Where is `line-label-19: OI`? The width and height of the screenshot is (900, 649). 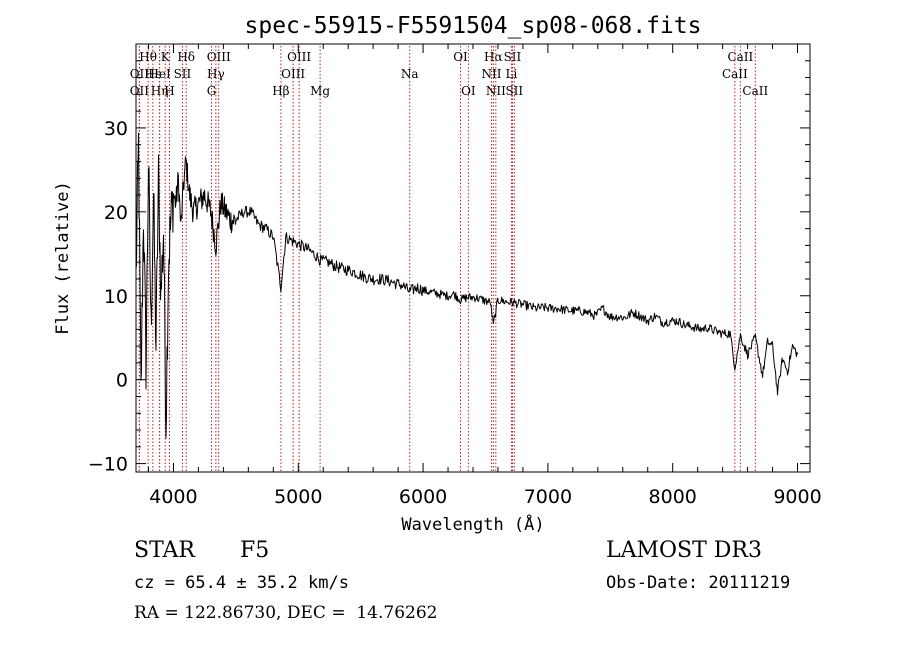
line-label-19: OI is located at coordinates (468, 91).